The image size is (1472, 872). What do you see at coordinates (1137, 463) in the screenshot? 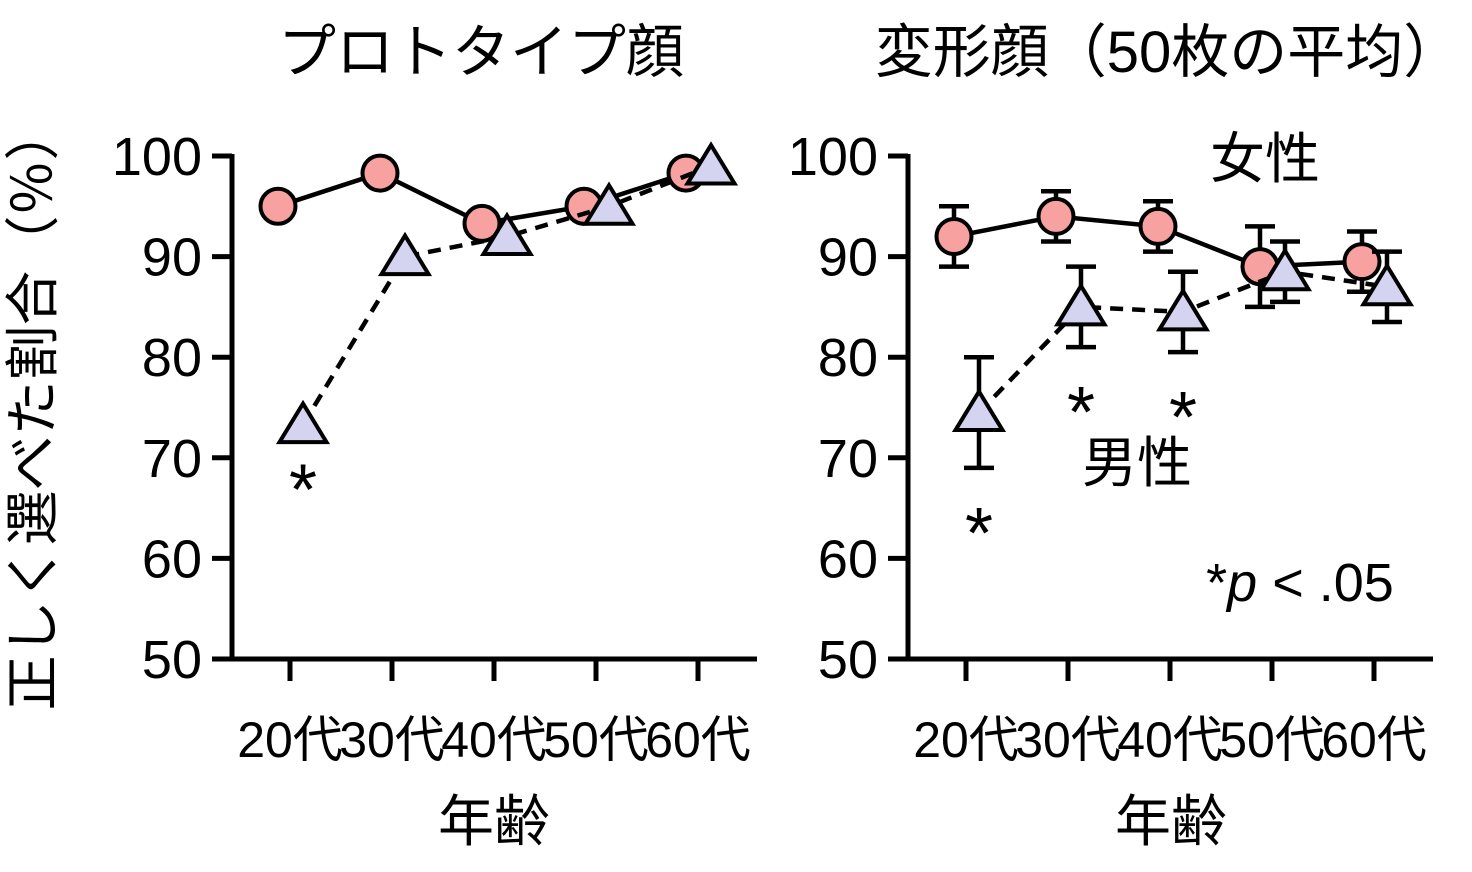
I see `male-series-label: 男性` at bounding box center [1137, 463].